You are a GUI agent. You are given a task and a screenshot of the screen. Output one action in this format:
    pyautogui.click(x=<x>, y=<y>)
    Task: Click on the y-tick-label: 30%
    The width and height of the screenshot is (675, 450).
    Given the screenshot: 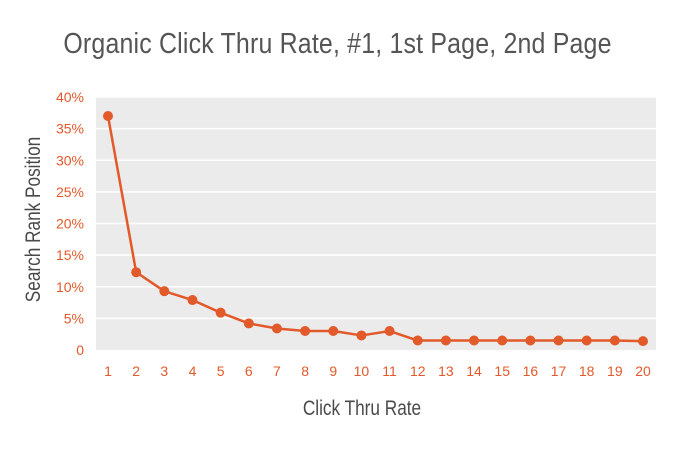 What is the action you would take?
    pyautogui.click(x=70, y=160)
    